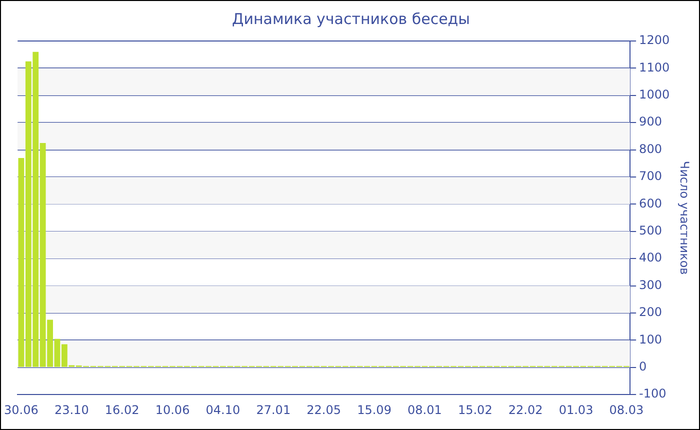 The height and width of the screenshot is (430, 700). I want to click on x-tick-label: 08.03, so click(626, 409).